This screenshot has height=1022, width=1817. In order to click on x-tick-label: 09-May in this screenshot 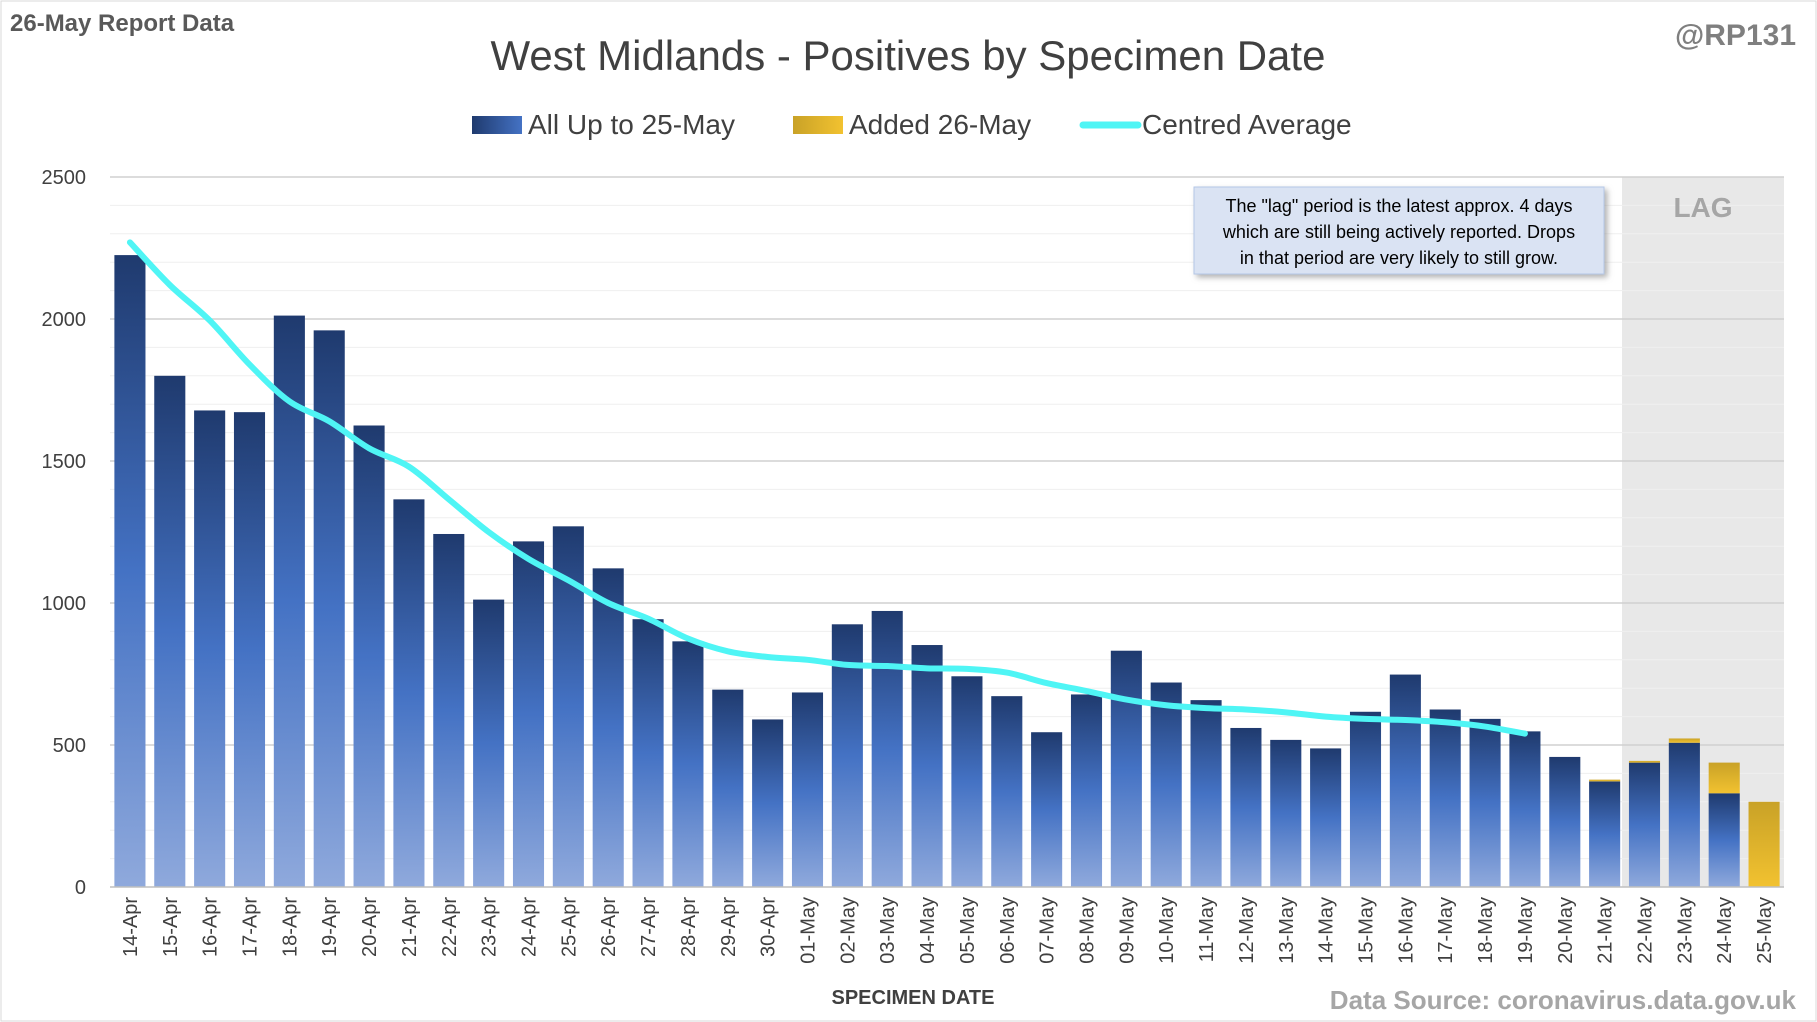, I will do `click(1127, 930)`.